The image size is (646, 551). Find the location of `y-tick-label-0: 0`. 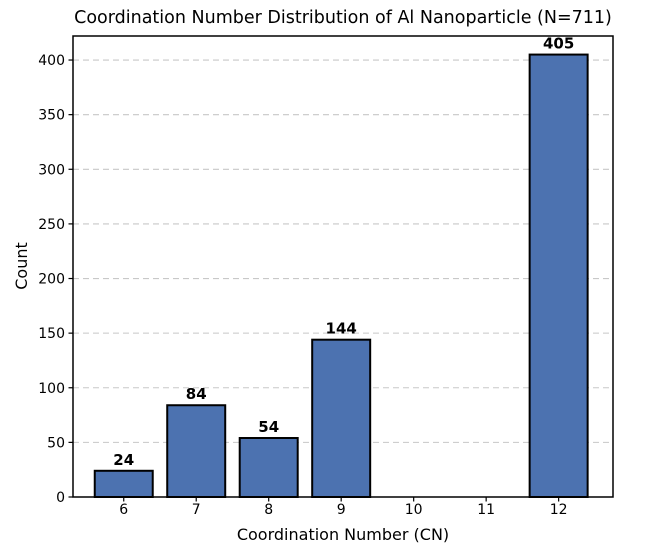

y-tick-label-0: 0 is located at coordinates (60, 498).